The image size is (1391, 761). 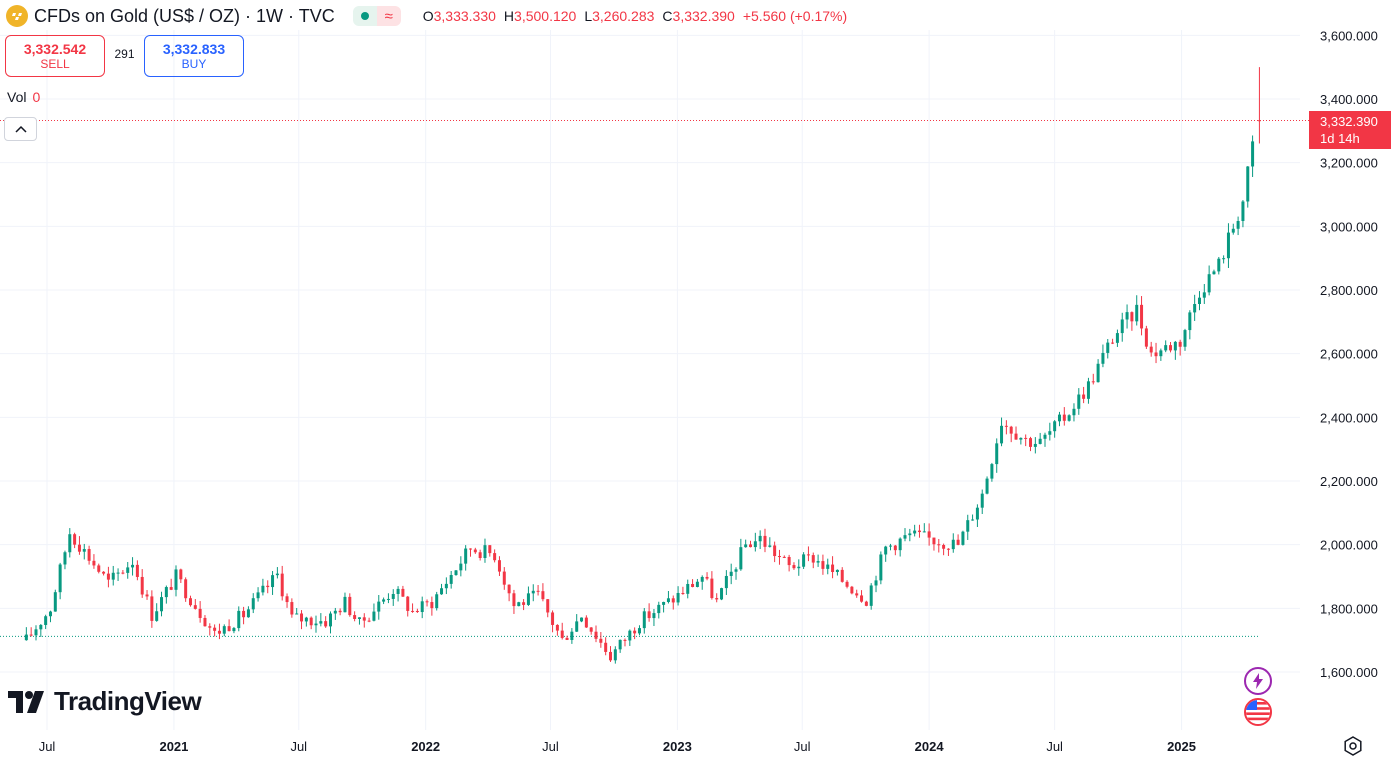 I want to click on low-key: L, so click(x=588, y=16).